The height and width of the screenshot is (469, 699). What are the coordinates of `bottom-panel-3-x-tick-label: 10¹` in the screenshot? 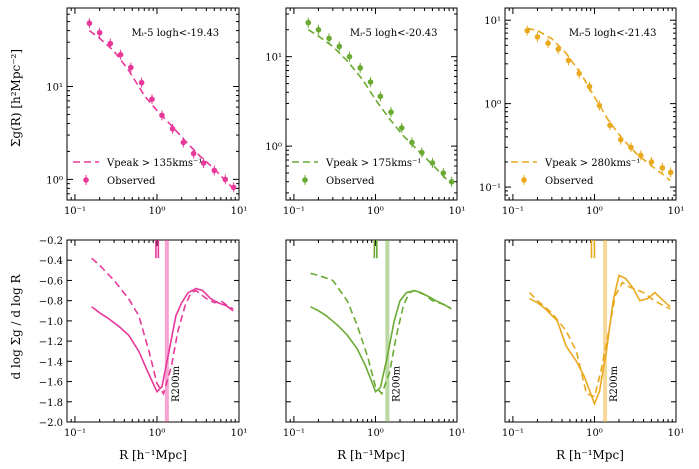 It's located at (676, 433).